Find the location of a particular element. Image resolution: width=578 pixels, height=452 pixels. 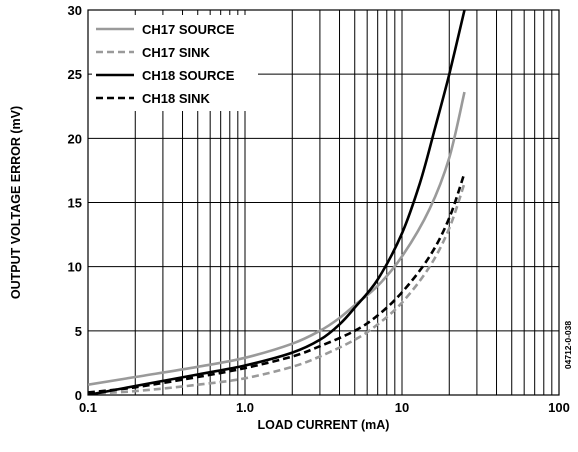

y-tick-label: 20 is located at coordinates (75, 138).